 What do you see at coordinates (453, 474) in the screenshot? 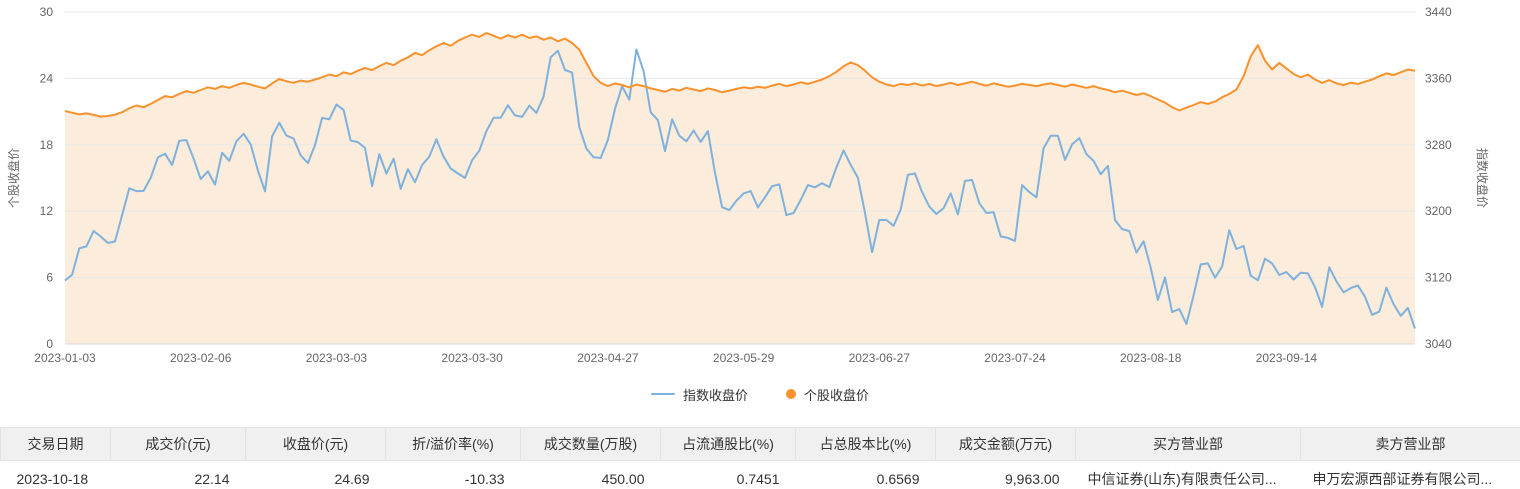
I see `table-cell: -10.33` at bounding box center [453, 474].